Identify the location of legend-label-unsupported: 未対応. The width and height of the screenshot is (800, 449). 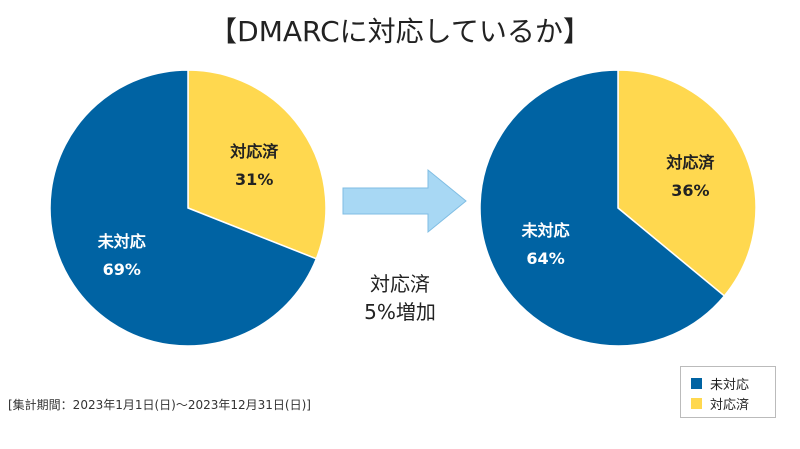
(730, 385).